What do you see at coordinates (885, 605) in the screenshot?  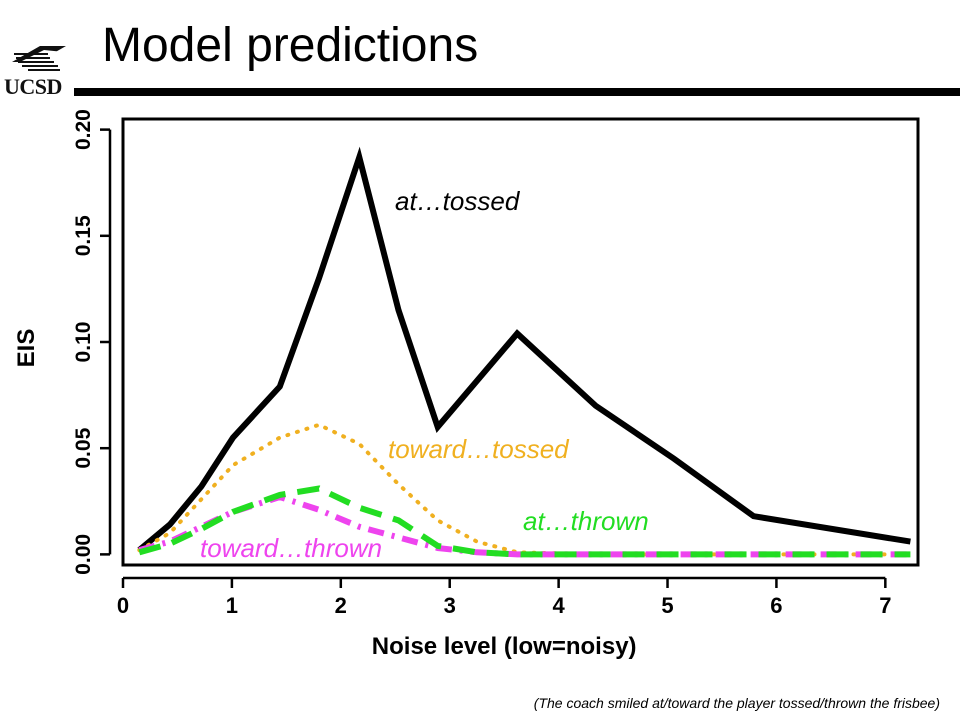 I see `x-tick-label: 7` at bounding box center [885, 605].